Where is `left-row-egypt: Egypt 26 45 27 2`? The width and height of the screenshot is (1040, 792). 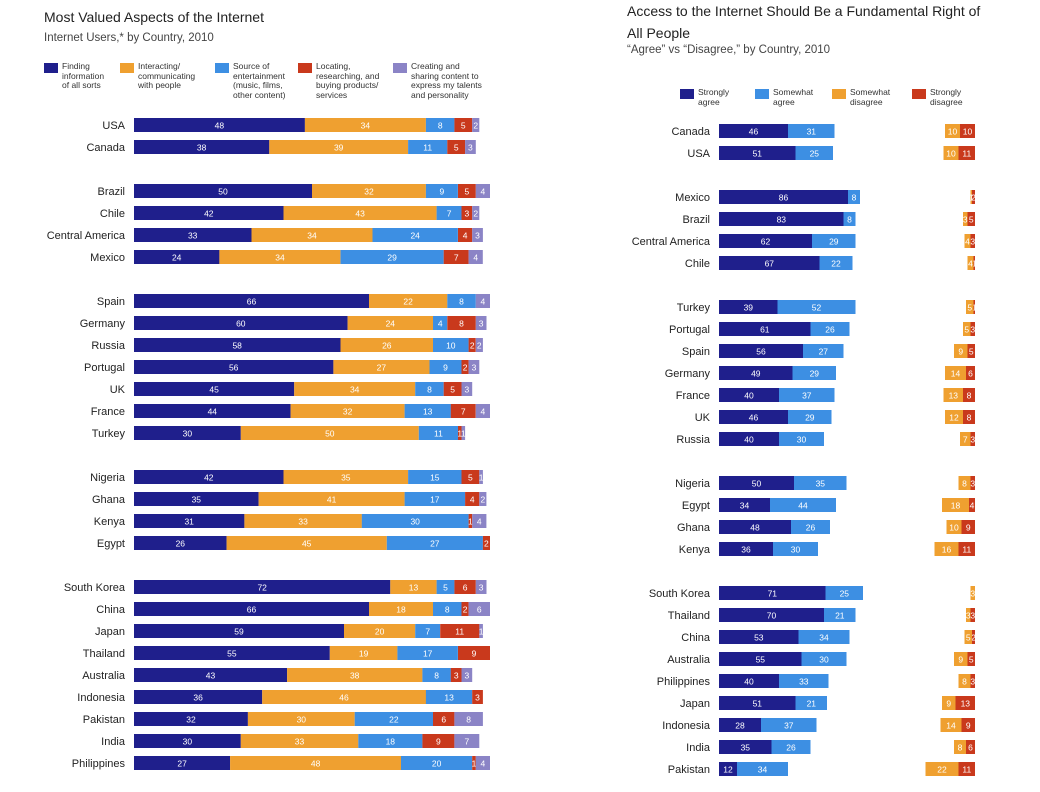
left-row-egypt: Egypt 26 45 27 2 is located at coordinates (293, 543).